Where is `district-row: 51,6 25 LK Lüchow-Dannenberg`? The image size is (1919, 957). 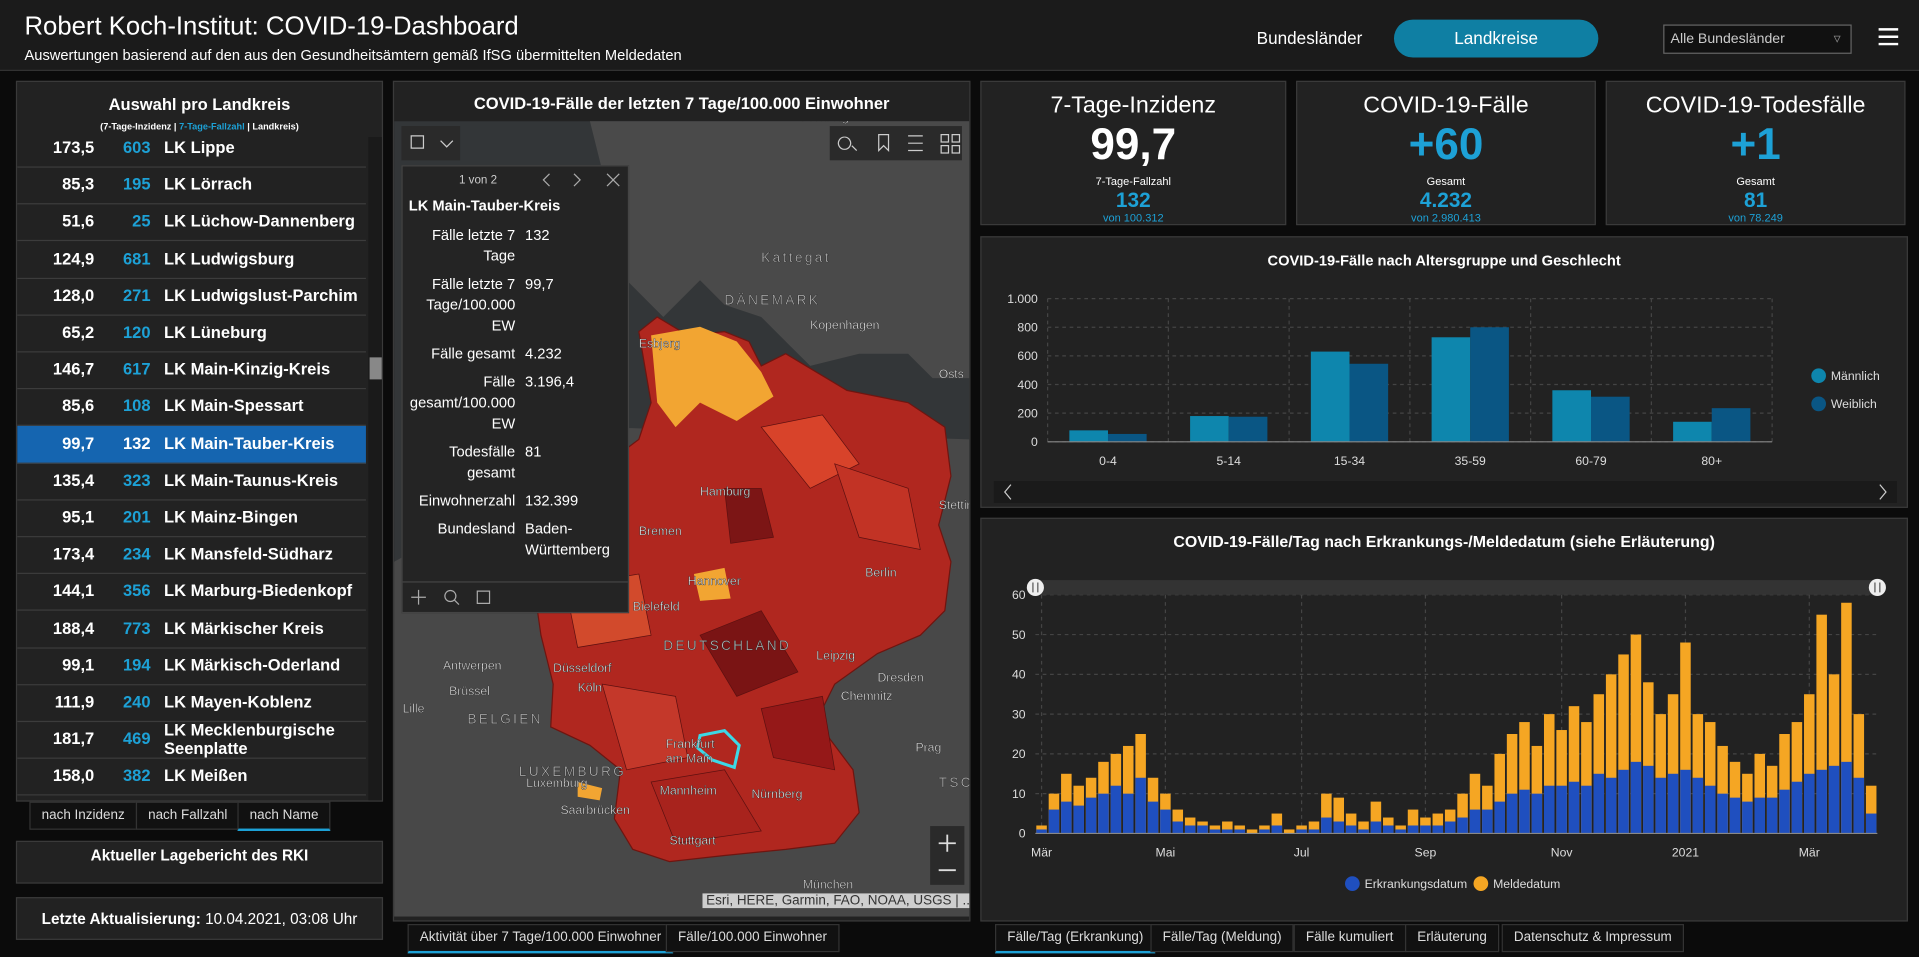
district-row: 51,6 25 LK Lüchow-Dannenberg is located at coordinates (191, 223).